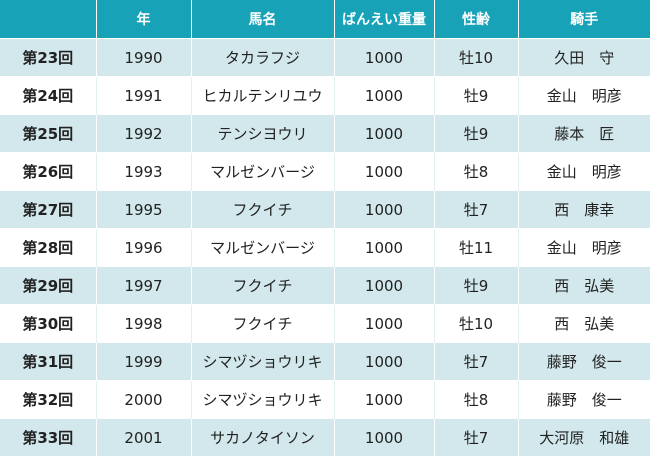  What do you see at coordinates (143, 57) in the screenshot?
I see `cell-year: 1990` at bounding box center [143, 57].